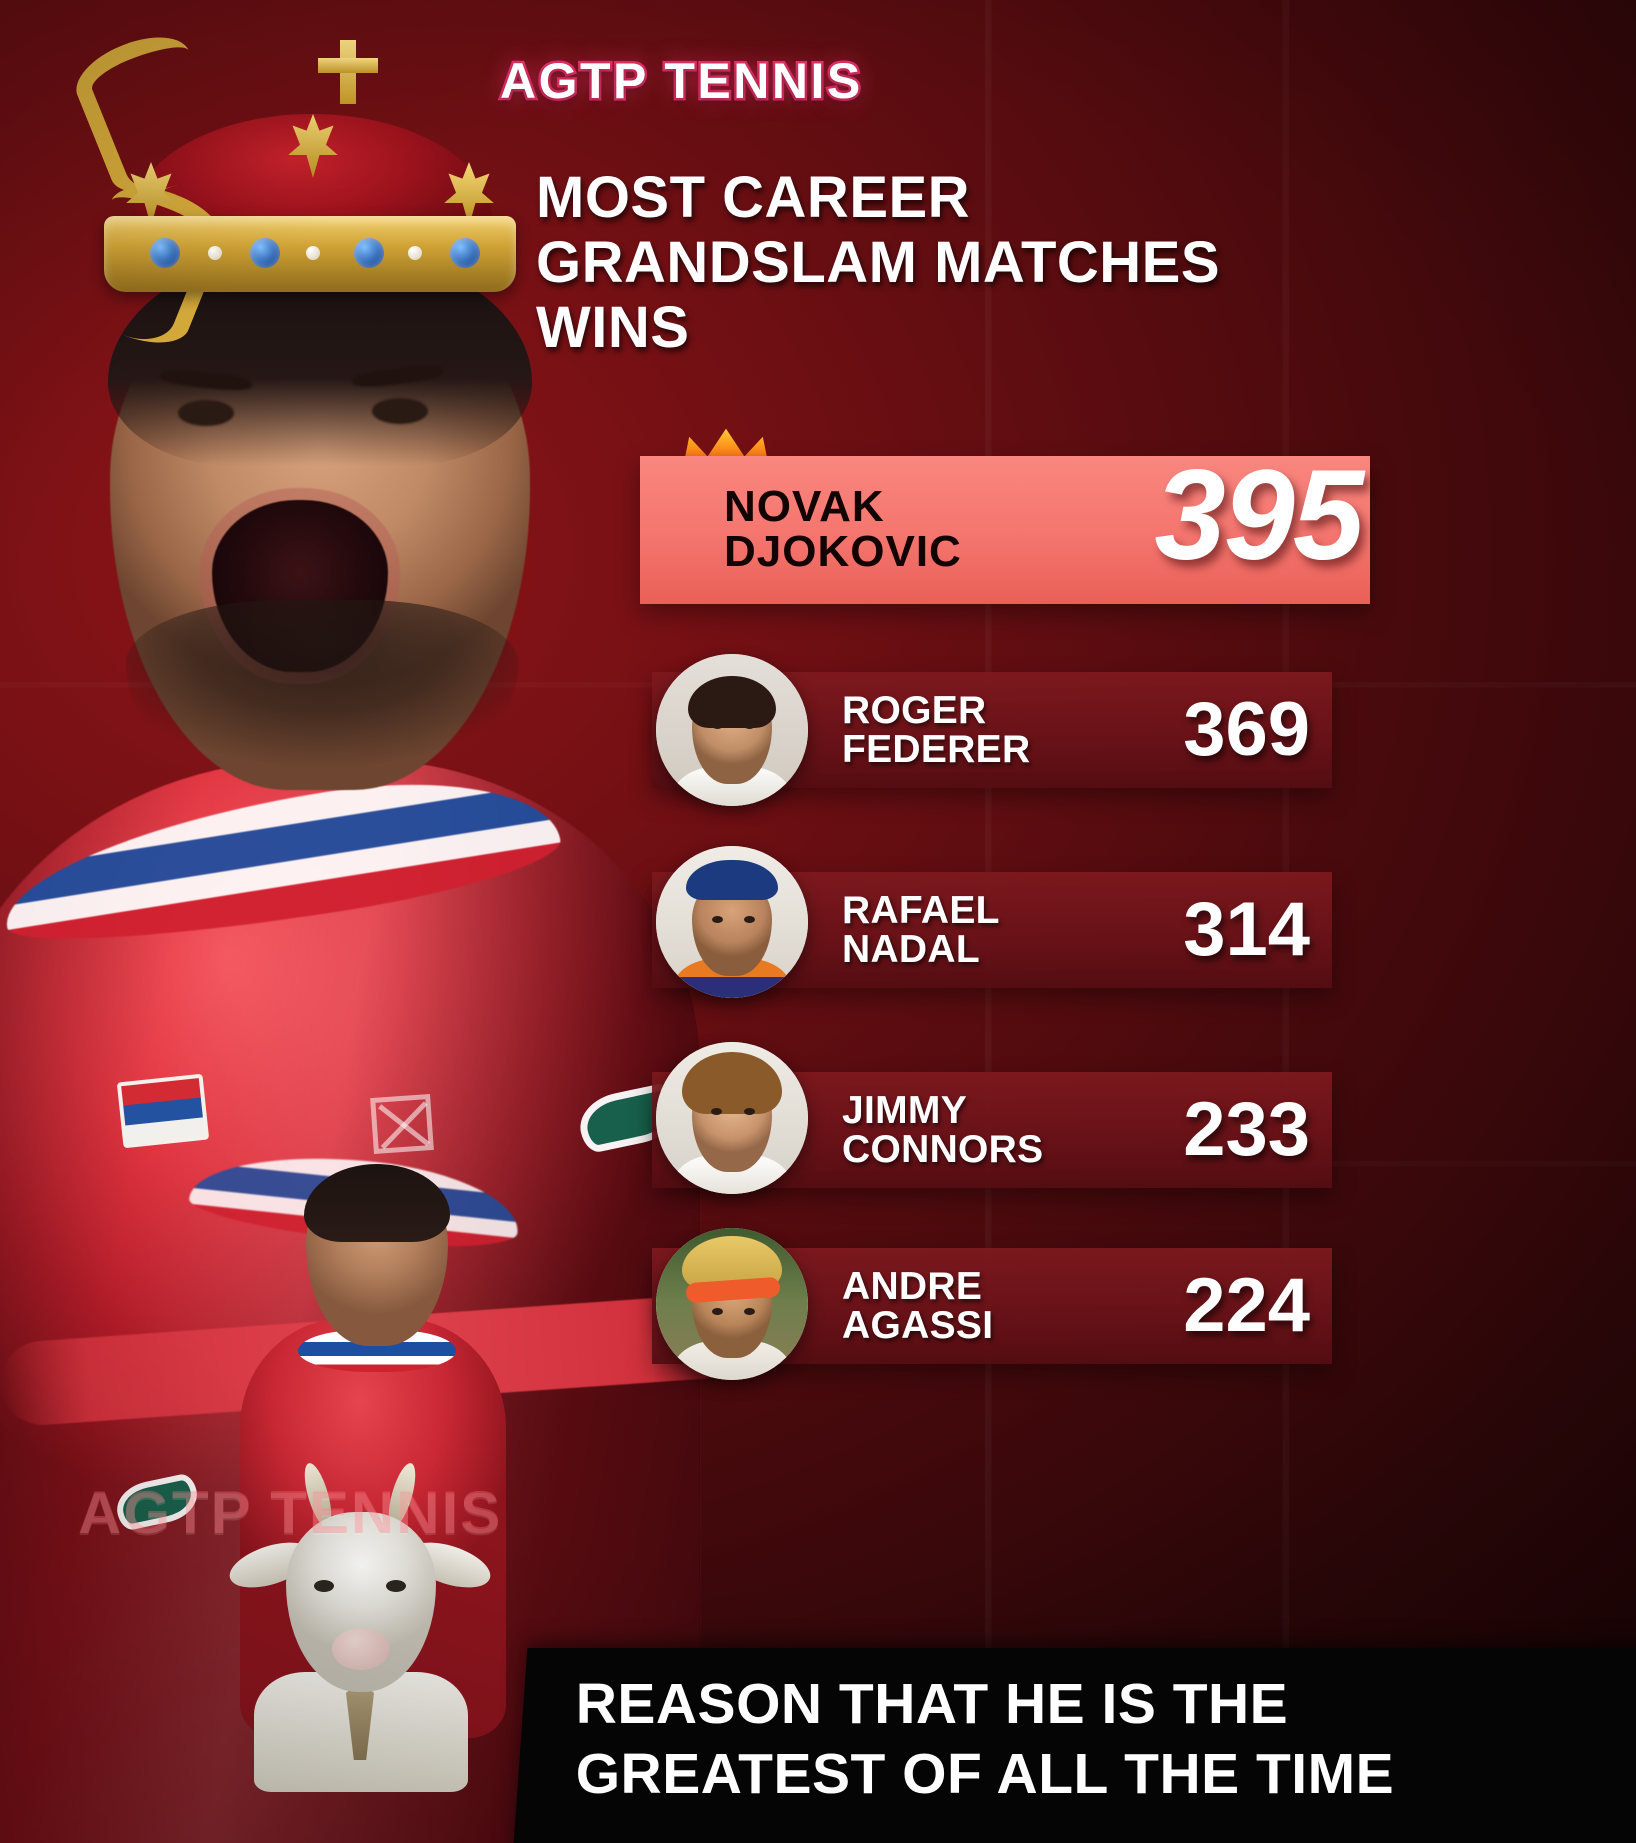 This screenshot has height=1843, width=1636. Describe the element at coordinates (753, 197) in the screenshot. I see `headline-line-1: MOST CAREER` at that location.